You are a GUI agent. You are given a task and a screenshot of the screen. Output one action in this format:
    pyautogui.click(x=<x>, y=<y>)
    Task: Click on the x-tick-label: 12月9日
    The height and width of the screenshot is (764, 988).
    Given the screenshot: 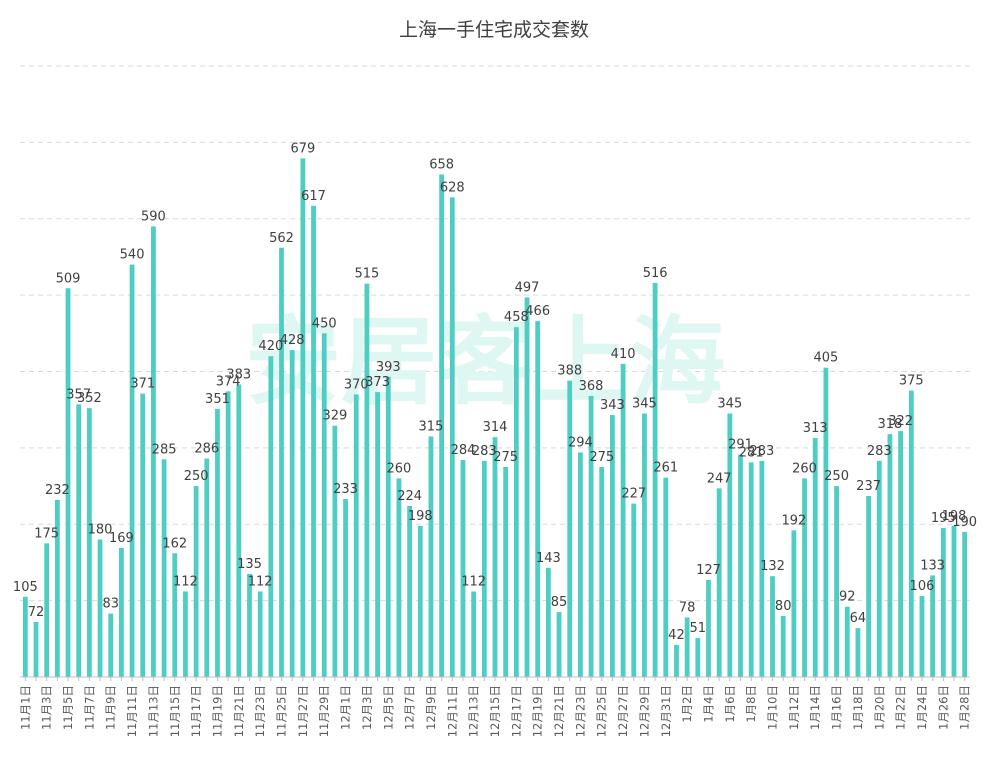 What is the action you would take?
    pyautogui.click(x=431, y=707)
    